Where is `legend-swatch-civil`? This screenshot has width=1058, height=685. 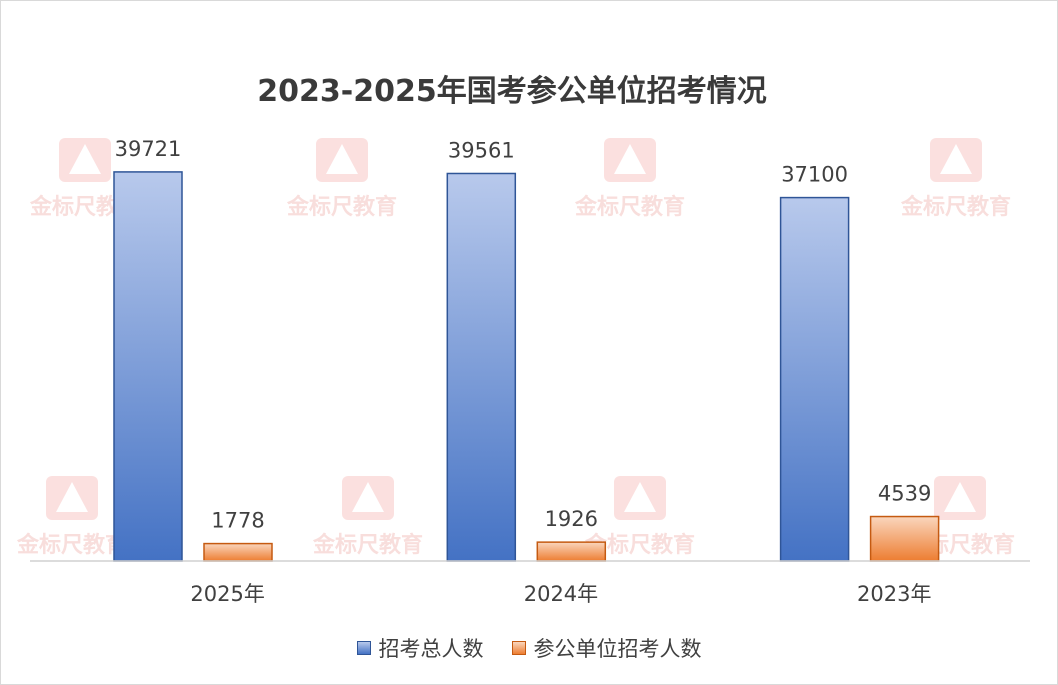 legend-swatch-civil is located at coordinates (518, 648).